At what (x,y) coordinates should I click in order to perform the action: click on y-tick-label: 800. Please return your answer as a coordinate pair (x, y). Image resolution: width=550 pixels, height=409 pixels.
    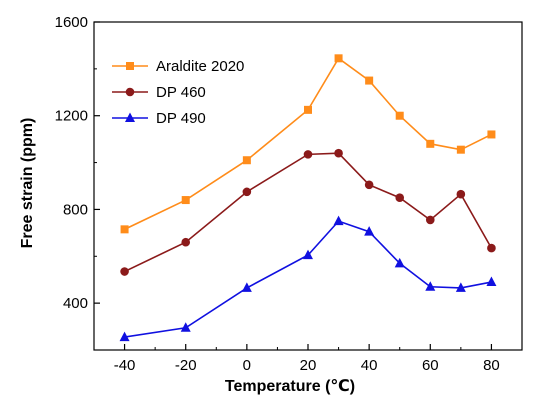
    Looking at the image, I should click on (75, 209).